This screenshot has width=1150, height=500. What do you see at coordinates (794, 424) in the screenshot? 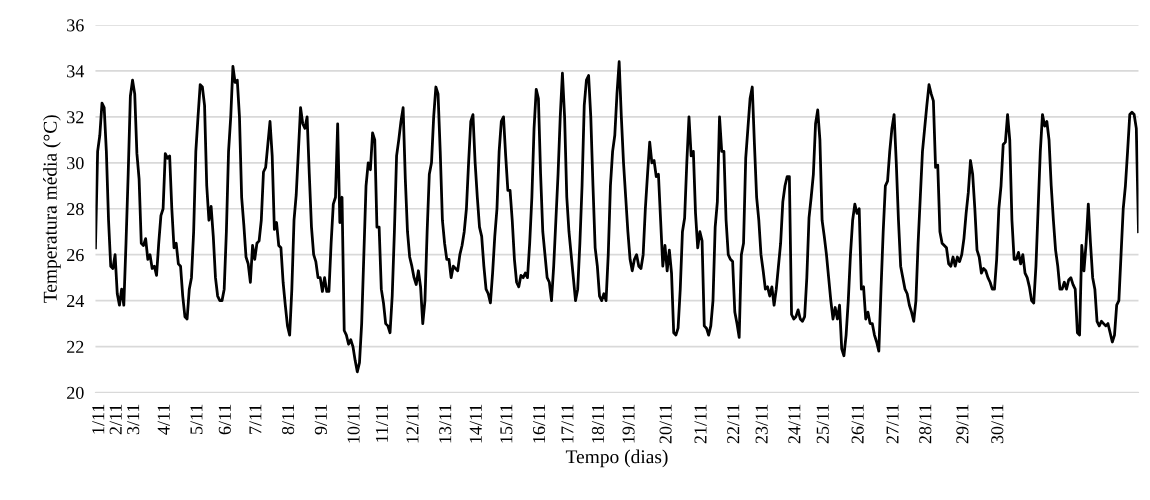
I see `x-tick-label: 24/11` at bounding box center [794, 424].